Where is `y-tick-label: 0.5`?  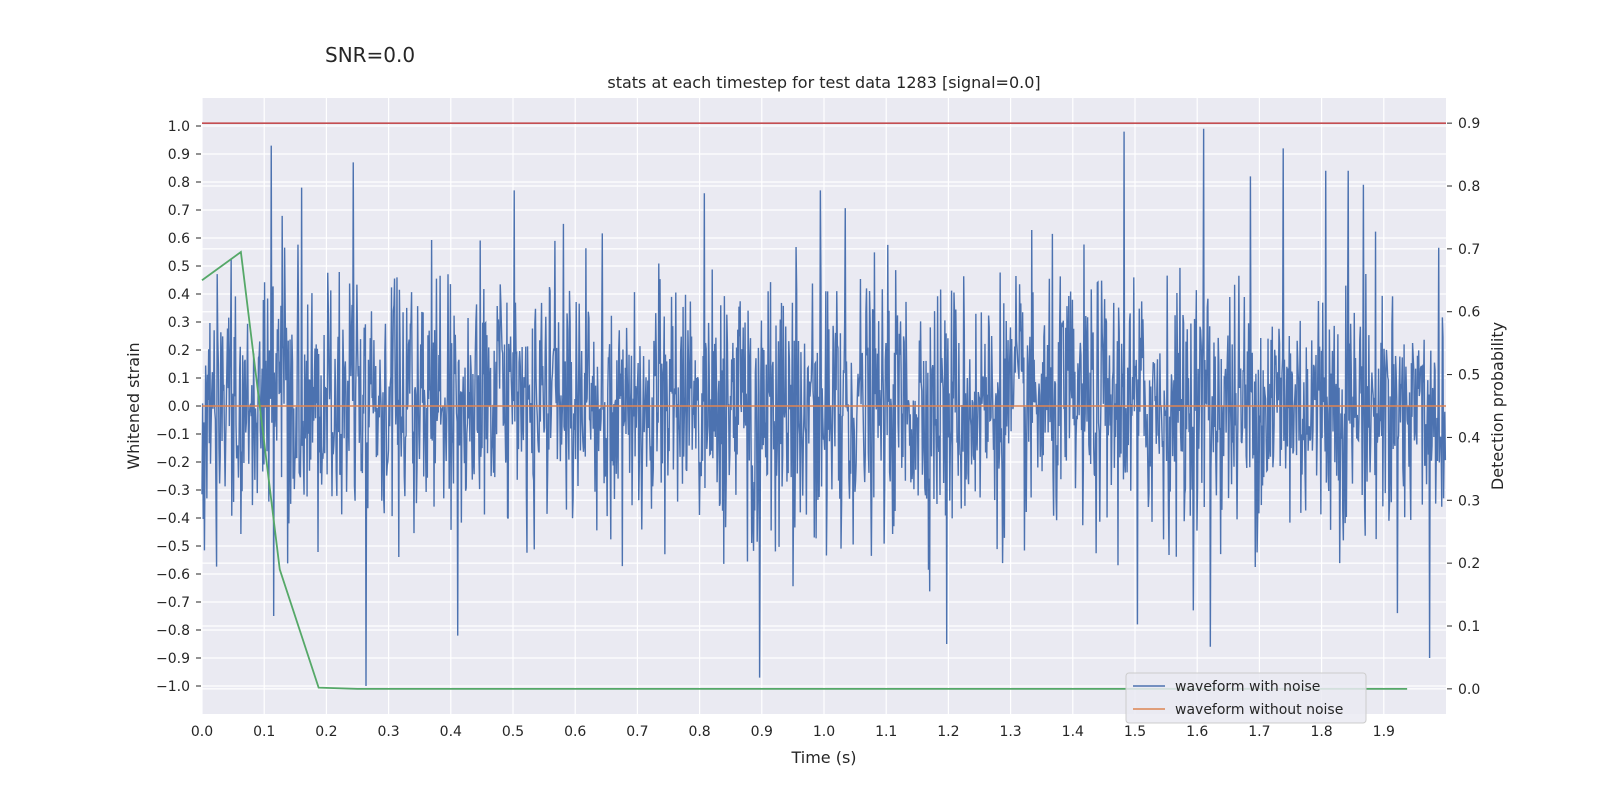
y-tick-label: 0.5 is located at coordinates (179, 267).